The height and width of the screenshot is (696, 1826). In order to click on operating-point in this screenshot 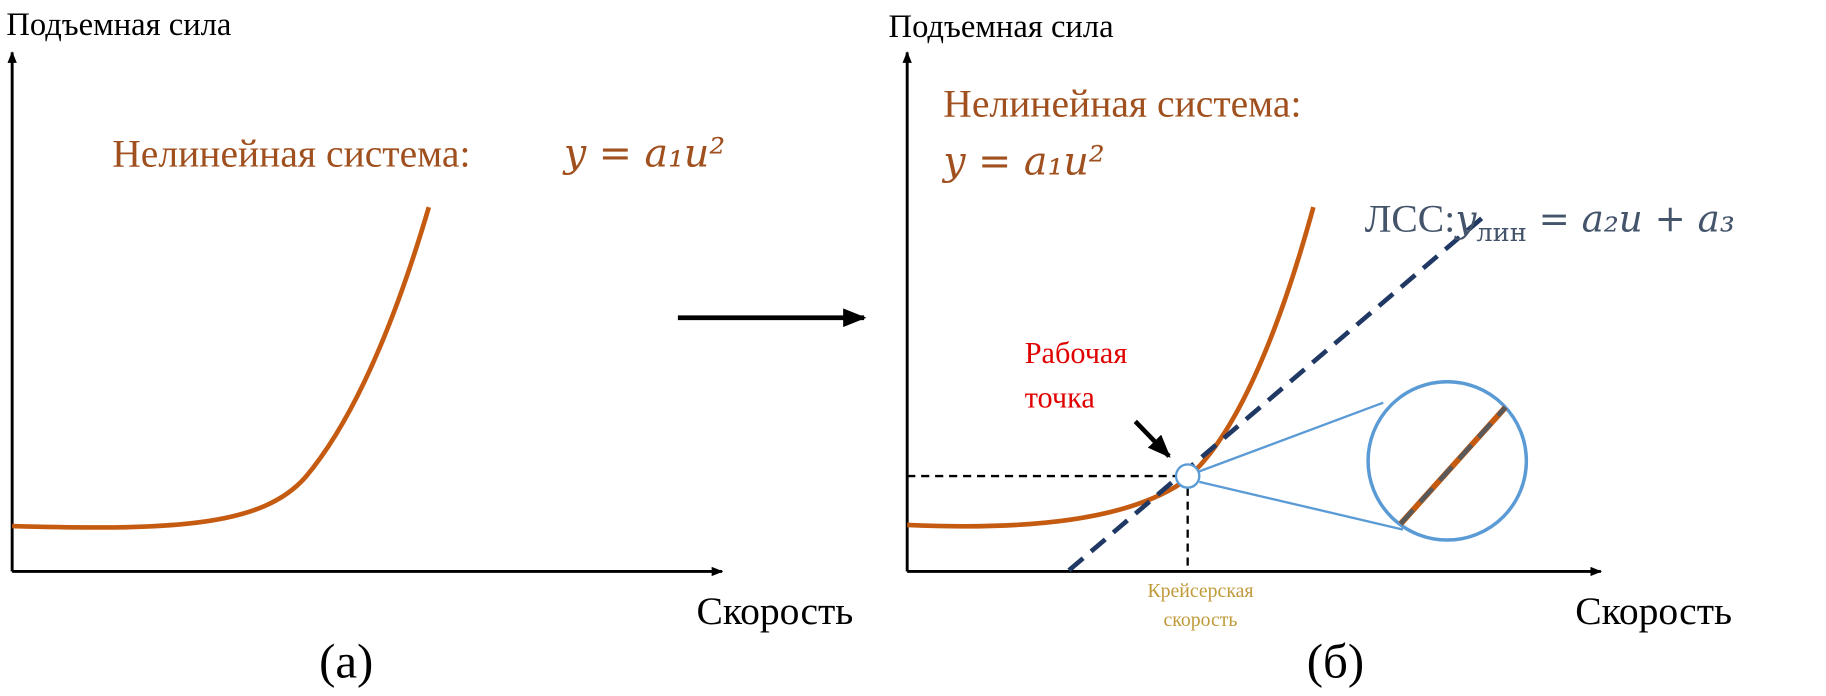, I will do `click(1187, 476)`.